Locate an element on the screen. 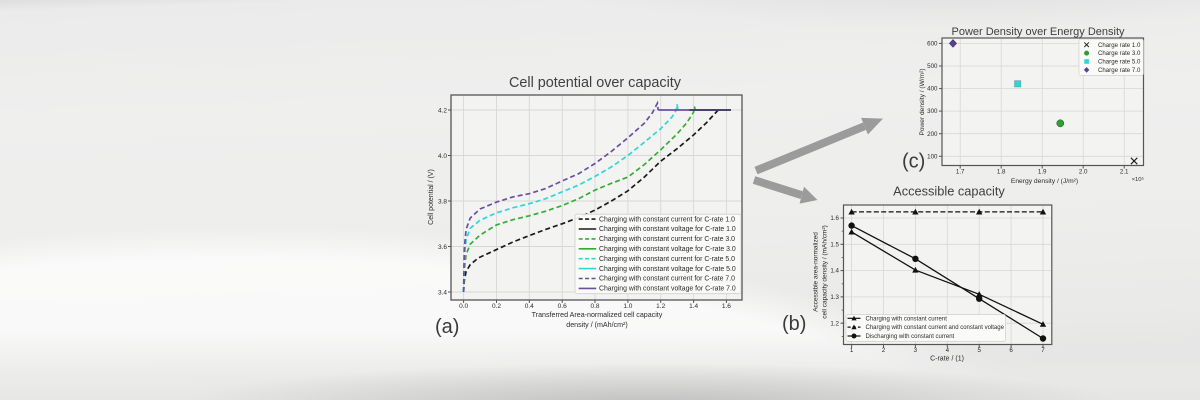 The image size is (1200, 400). svg-text: 3.6 is located at coordinates (442, 247).